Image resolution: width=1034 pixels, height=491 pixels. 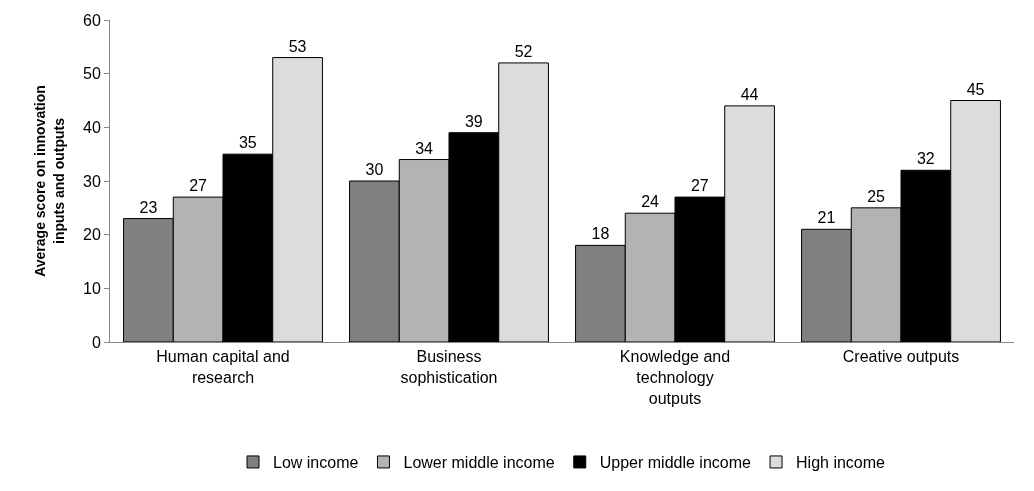 What do you see at coordinates (901, 357) in the screenshot?
I see `x-tick-label: Creative outputs` at bounding box center [901, 357].